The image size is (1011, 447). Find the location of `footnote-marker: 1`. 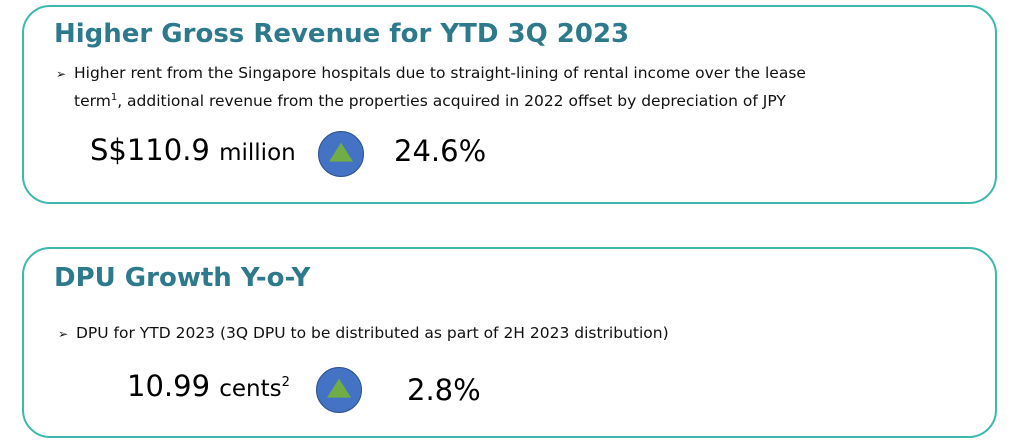

footnote-marker: 1 is located at coordinates (114, 97).